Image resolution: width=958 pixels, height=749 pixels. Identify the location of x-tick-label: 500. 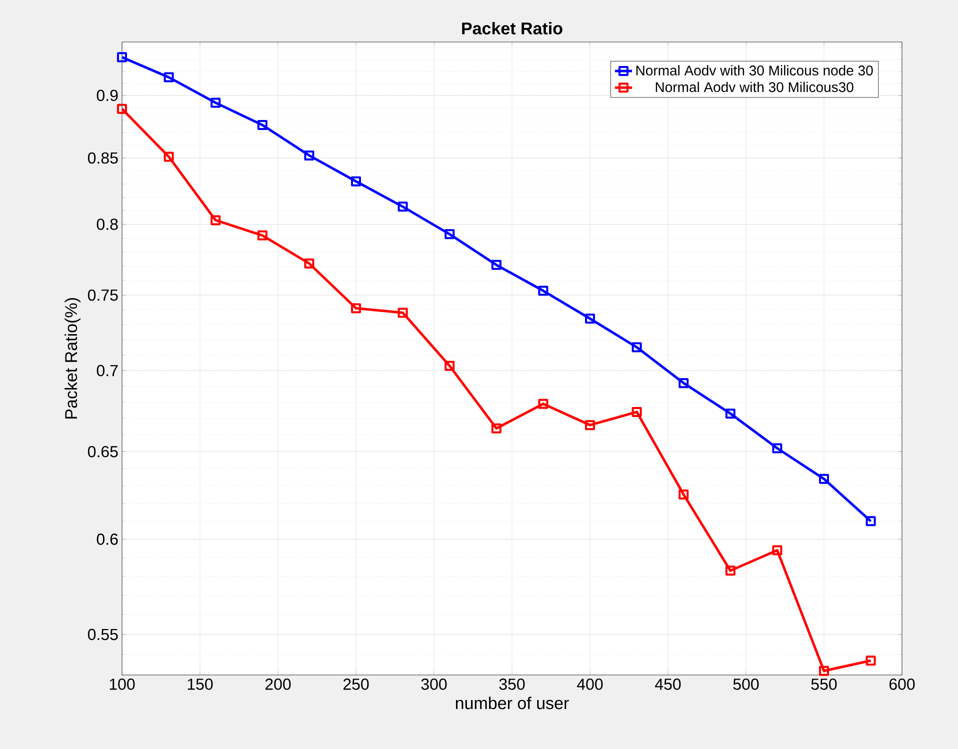
(746, 684).